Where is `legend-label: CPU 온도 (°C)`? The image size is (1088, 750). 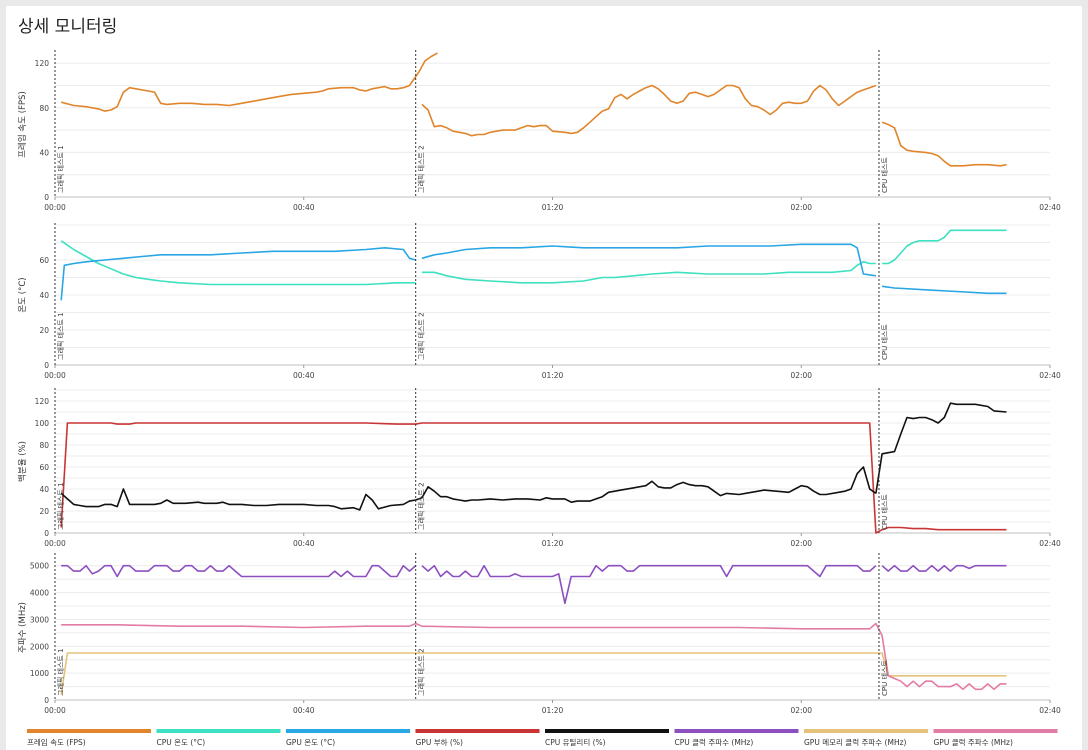
legend-label: CPU 온도 (°C) is located at coordinates (181, 742).